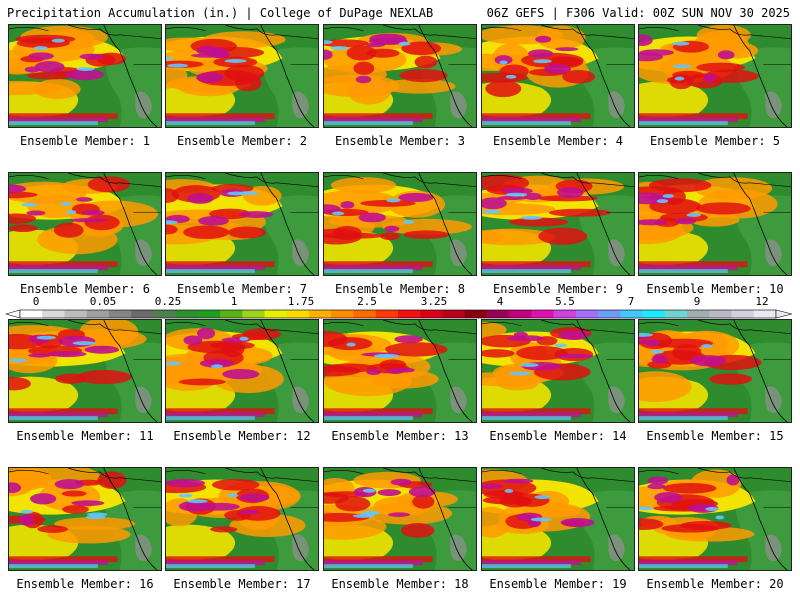  Describe the element at coordinates (85, 584) in the screenshot. I see `ensemble-member-label: Ensemble Member: 16` at that location.